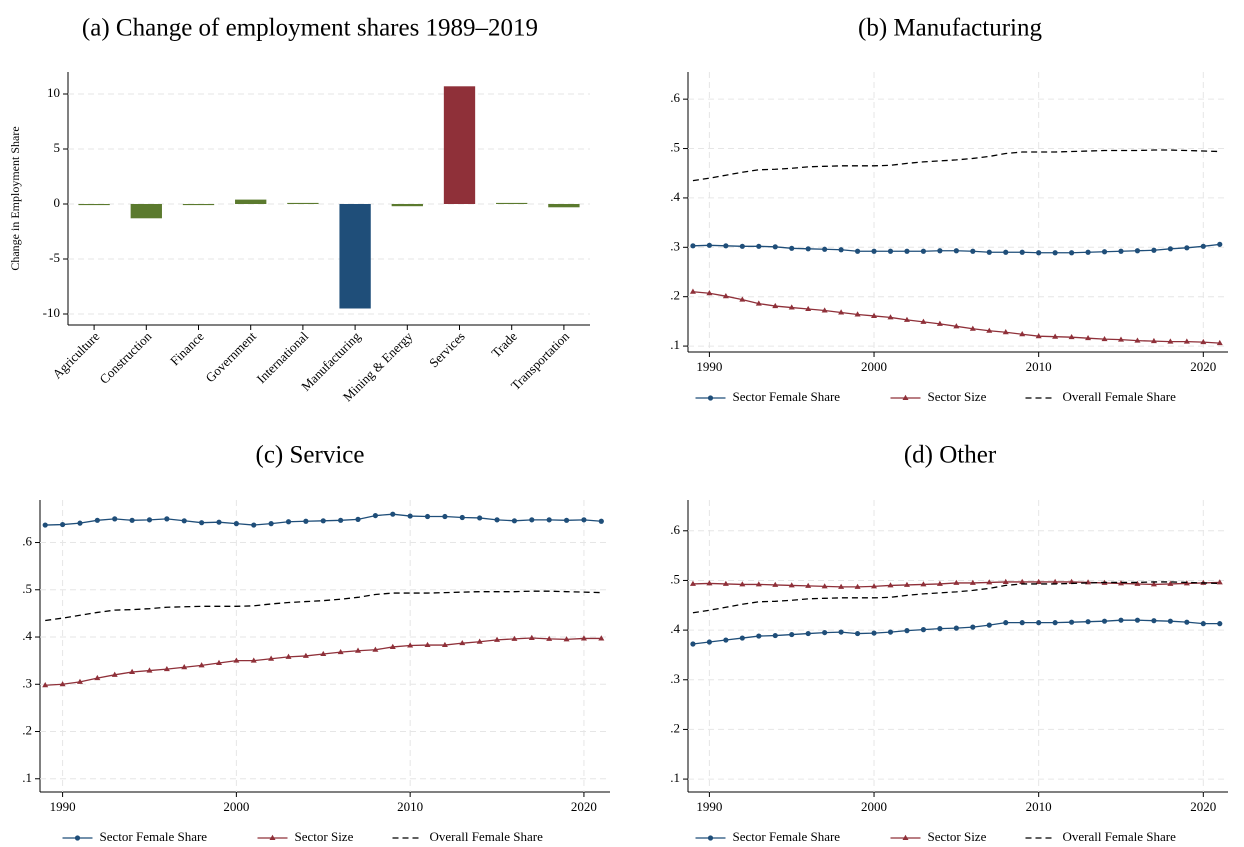 The height and width of the screenshot is (847, 1244). What do you see at coordinates (272, 837) in the screenshot?
I see `legend-marker` at bounding box center [272, 837].